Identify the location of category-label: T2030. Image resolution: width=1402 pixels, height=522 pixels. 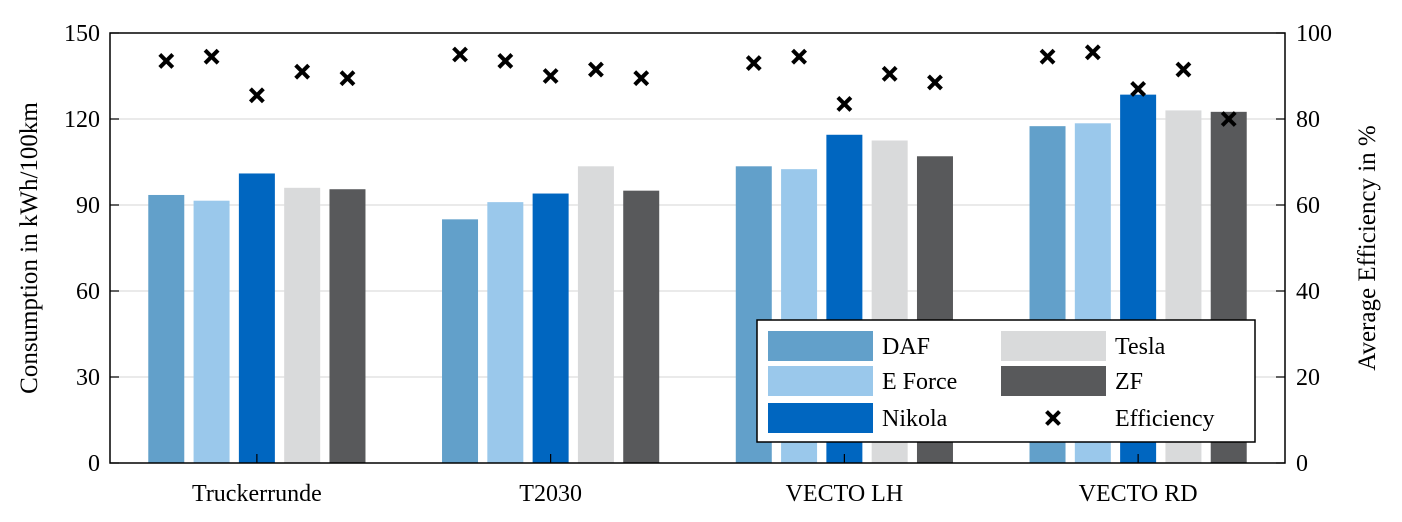
(550, 494).